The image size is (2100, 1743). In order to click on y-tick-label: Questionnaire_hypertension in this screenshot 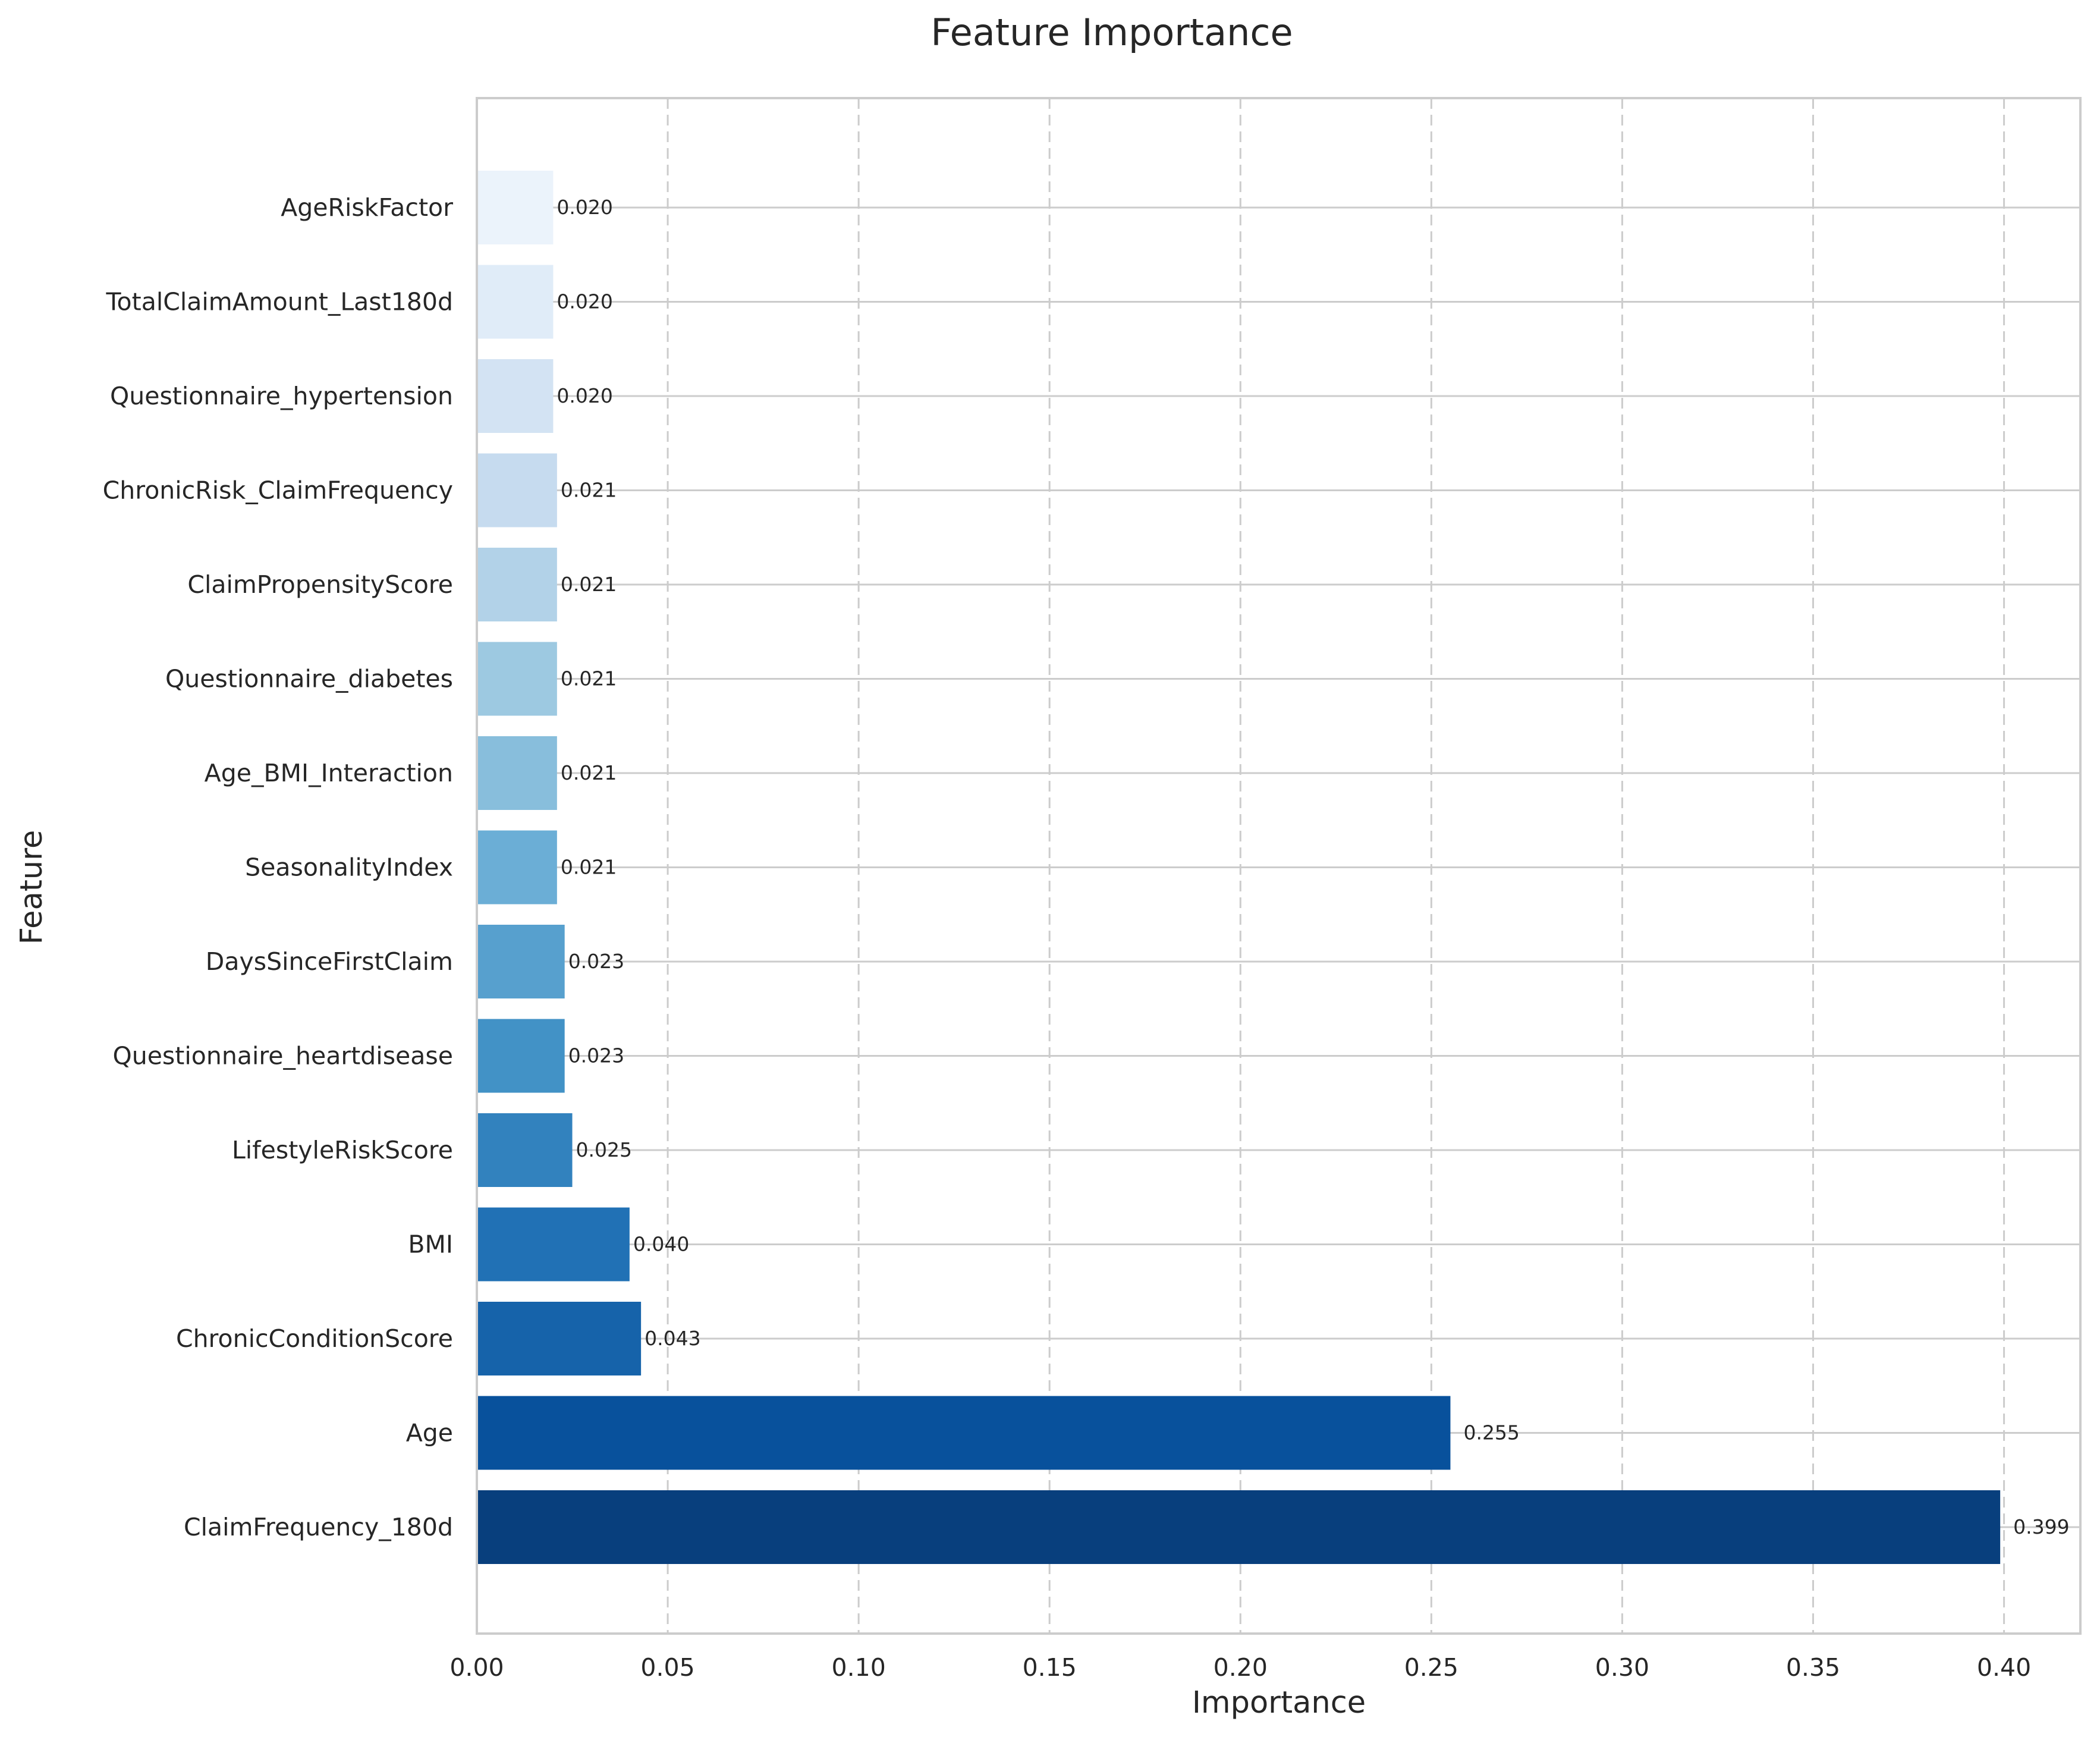, I will do `click(281, 396)`.